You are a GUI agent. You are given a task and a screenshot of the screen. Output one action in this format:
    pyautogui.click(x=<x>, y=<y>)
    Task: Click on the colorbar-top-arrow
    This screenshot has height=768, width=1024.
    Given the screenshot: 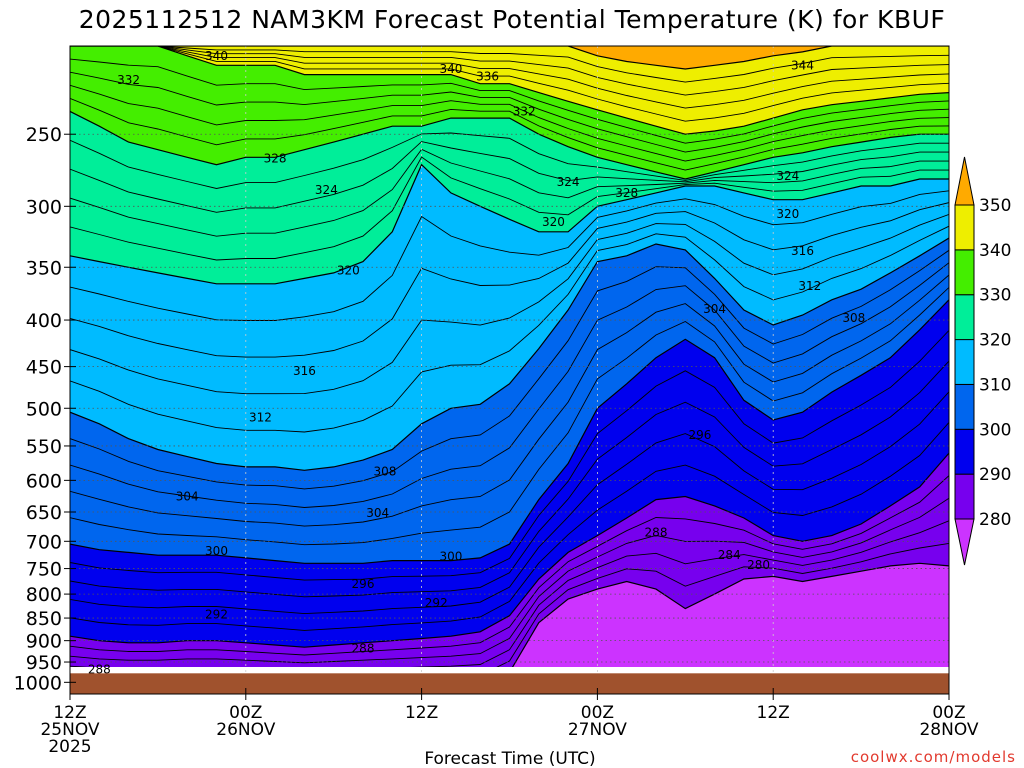 What is the action you would take?
    pyautogui.click(x=964, y=181)
    